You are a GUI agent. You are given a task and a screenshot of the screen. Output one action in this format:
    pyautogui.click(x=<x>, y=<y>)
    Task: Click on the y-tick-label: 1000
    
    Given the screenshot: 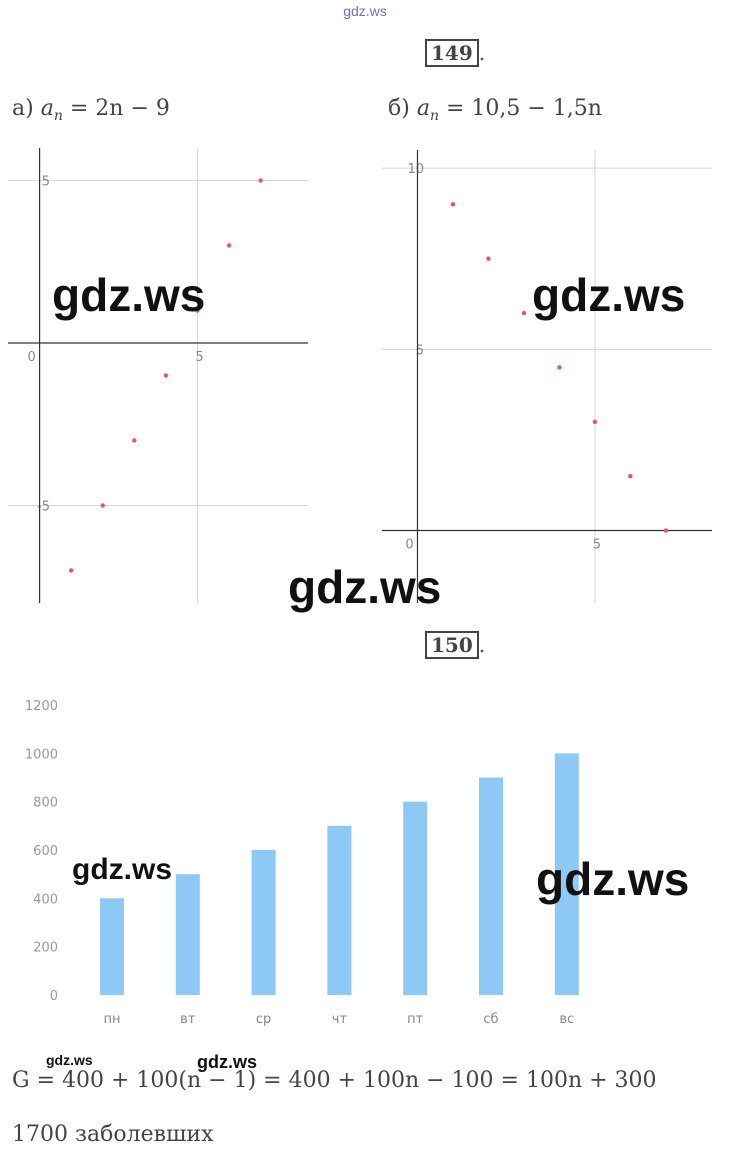 What is the action you would take?
    pyautogui.click(x=41, y=754)
    